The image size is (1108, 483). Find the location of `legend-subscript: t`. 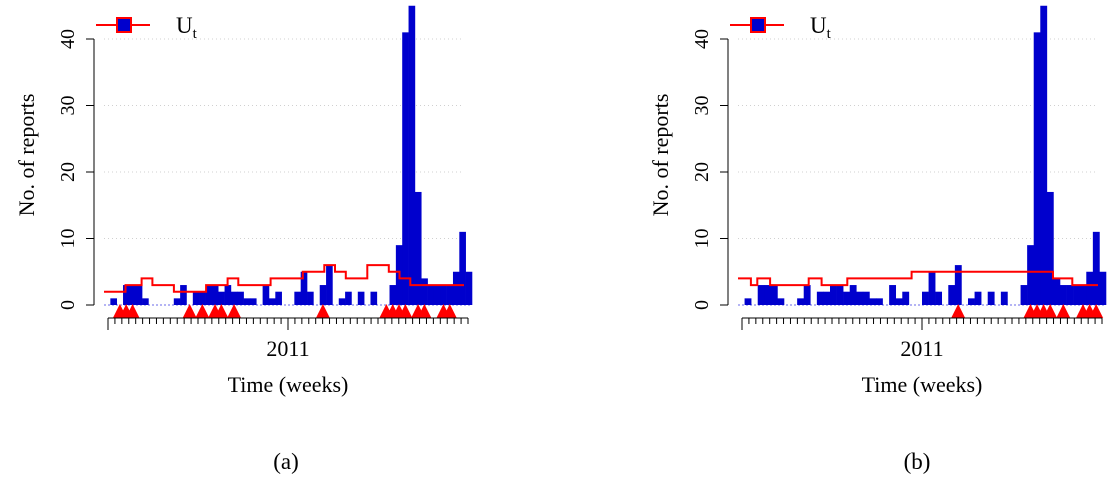

legend-subscript: t is located at coordinates (195, 34).